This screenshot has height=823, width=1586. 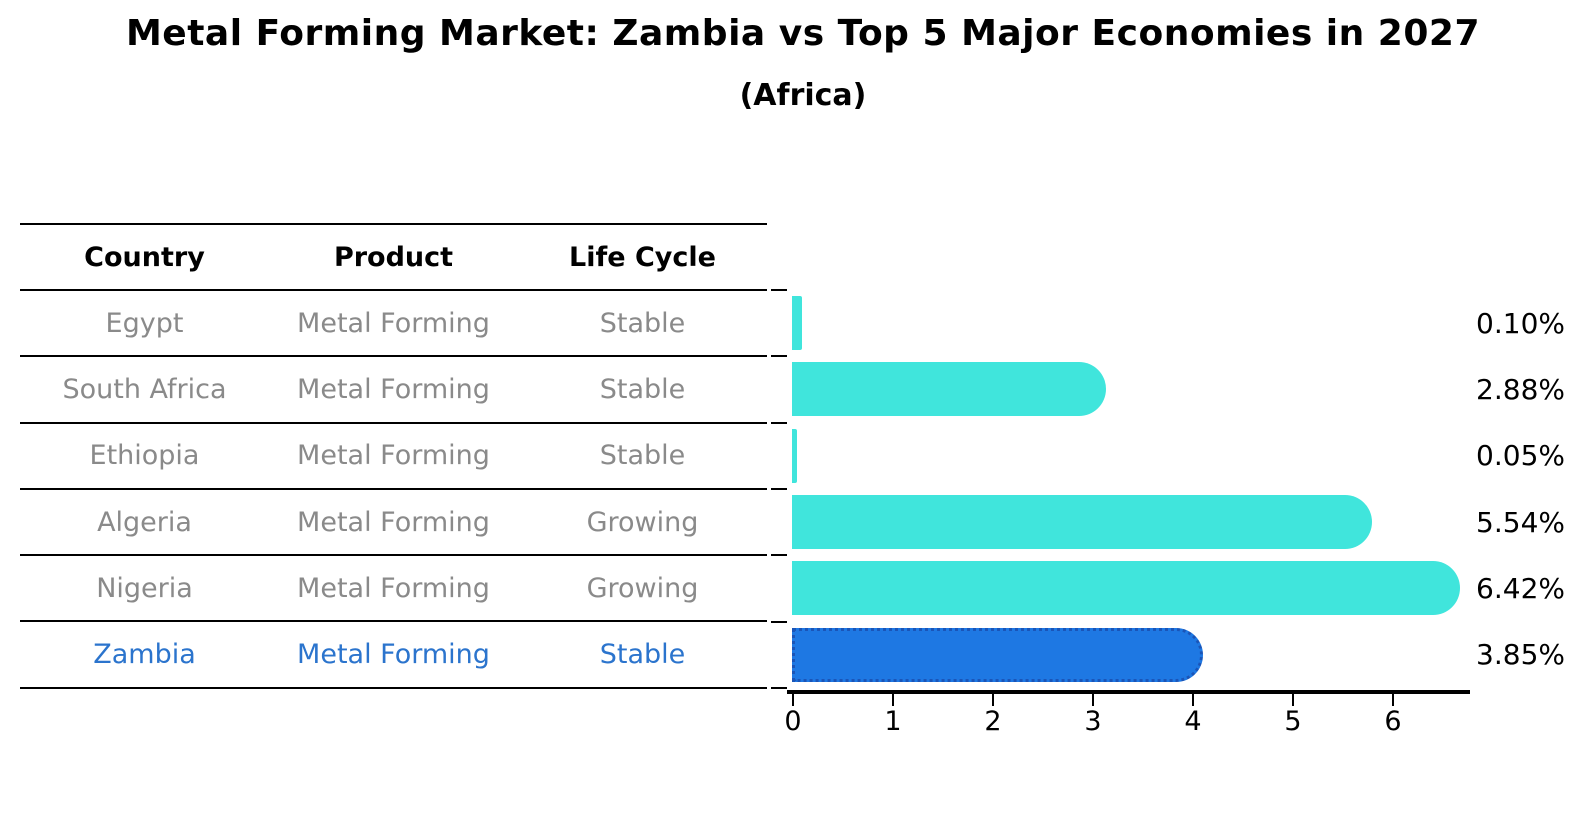 I want to click on chart-subtitle: (Africa), so click(x=803, y=95).